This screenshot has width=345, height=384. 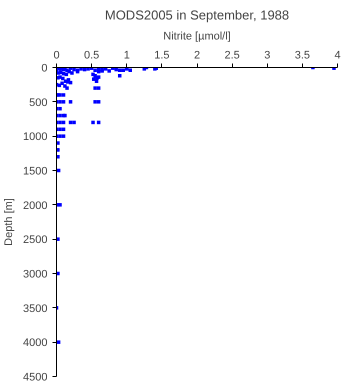 I want to click on y-tick-label: 3000, so click(x=35, y=274).